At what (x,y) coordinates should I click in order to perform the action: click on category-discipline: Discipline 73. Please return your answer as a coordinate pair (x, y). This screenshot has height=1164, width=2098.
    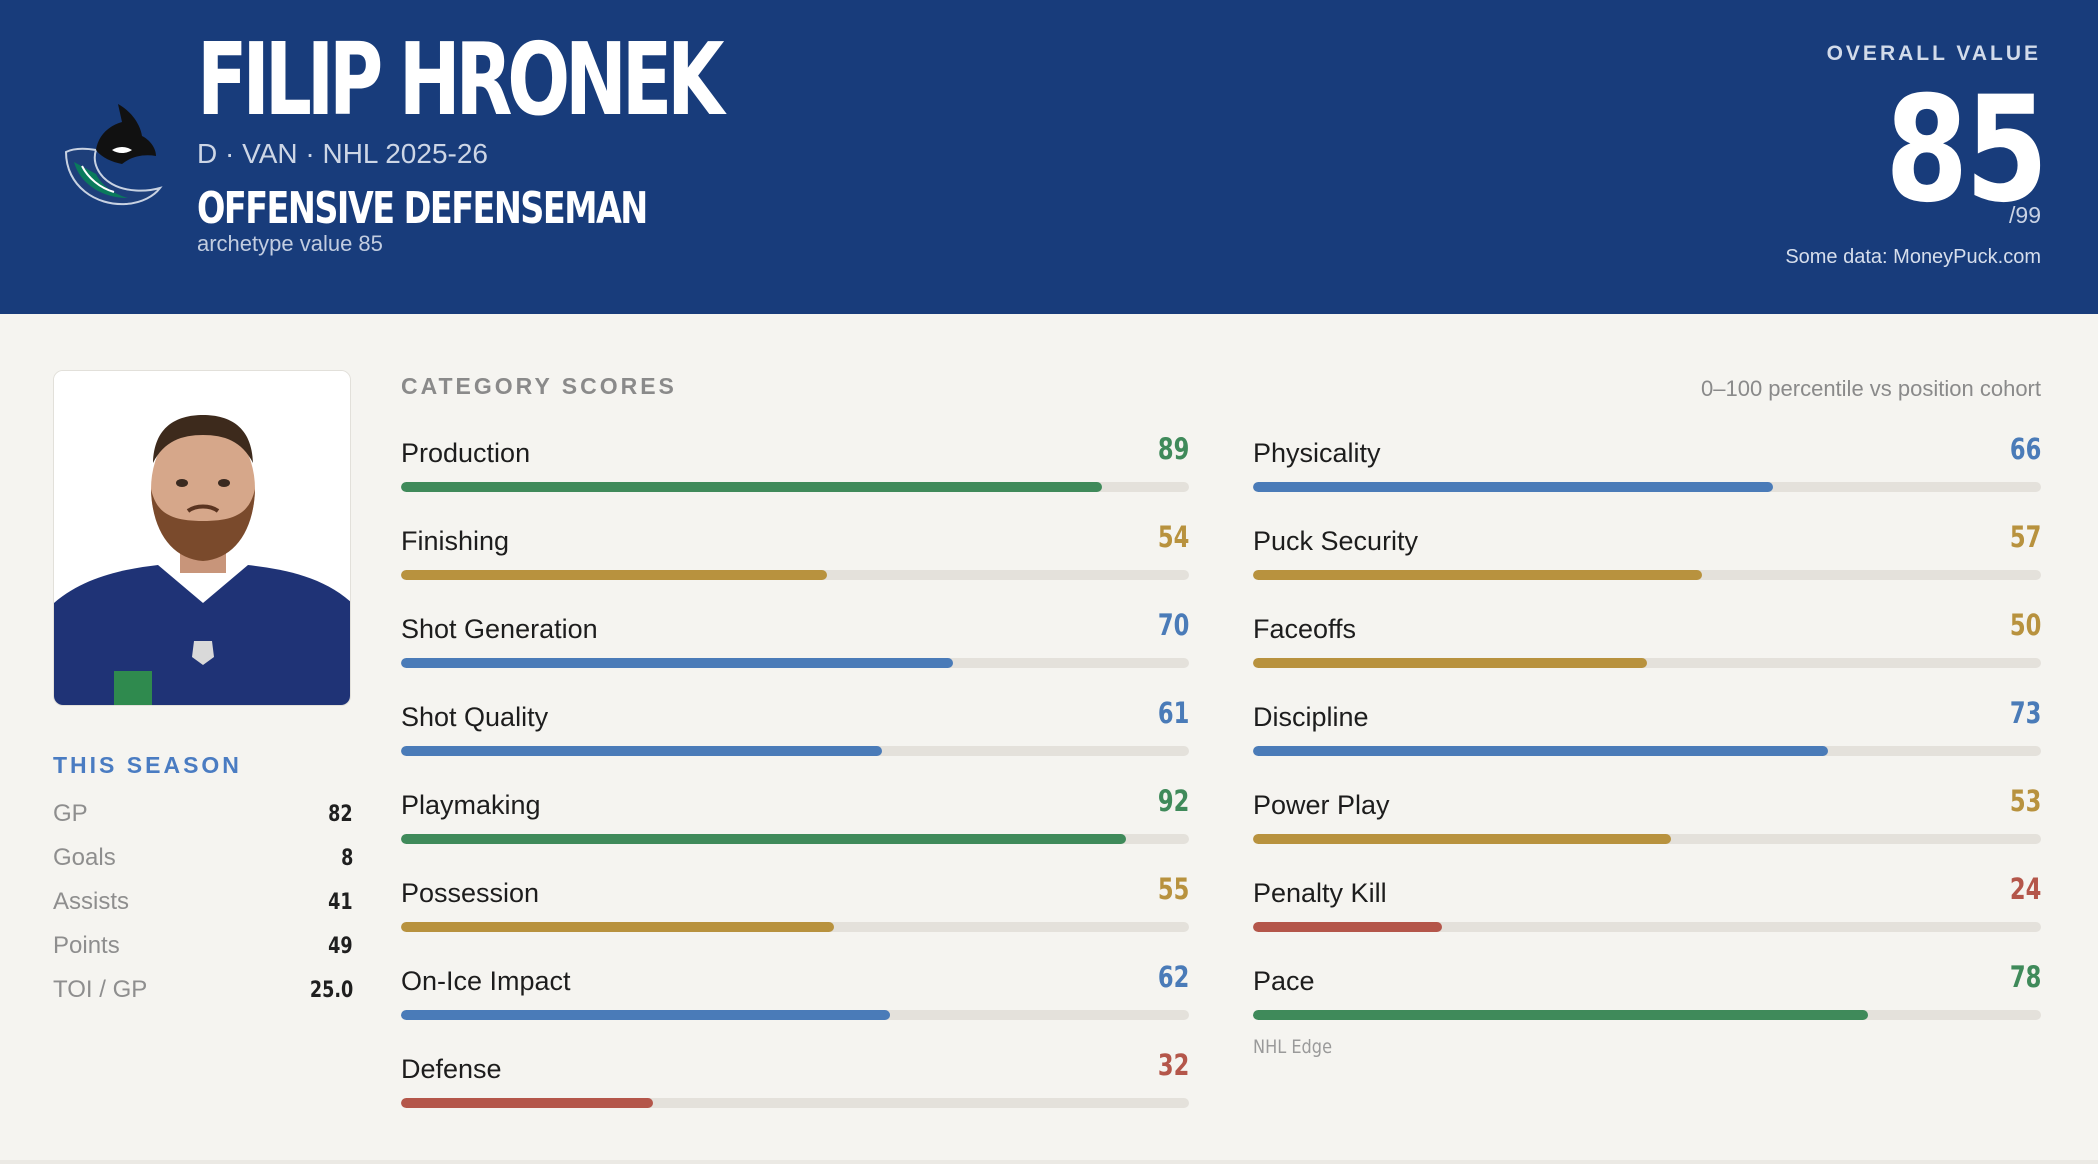
    Looking at the image, I should click on (1647, 729).